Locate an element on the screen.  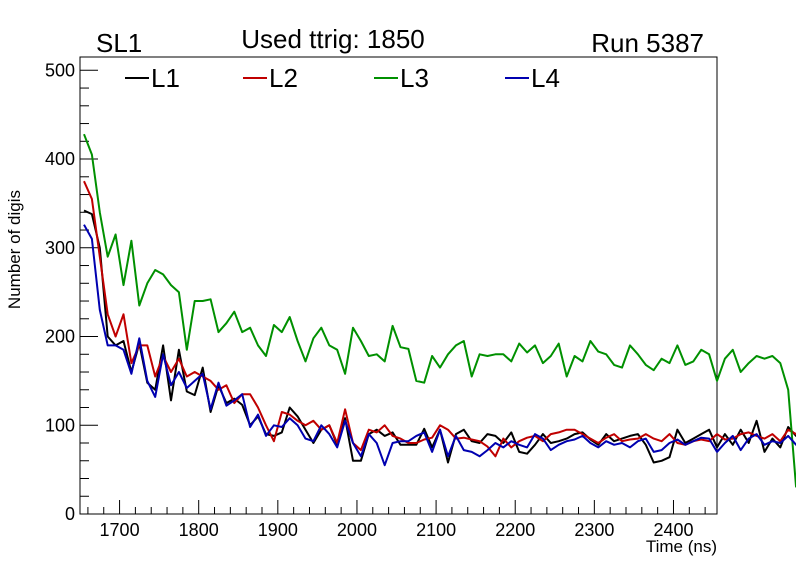
y-tick-label: 500 is located at coordinates (60, 70).